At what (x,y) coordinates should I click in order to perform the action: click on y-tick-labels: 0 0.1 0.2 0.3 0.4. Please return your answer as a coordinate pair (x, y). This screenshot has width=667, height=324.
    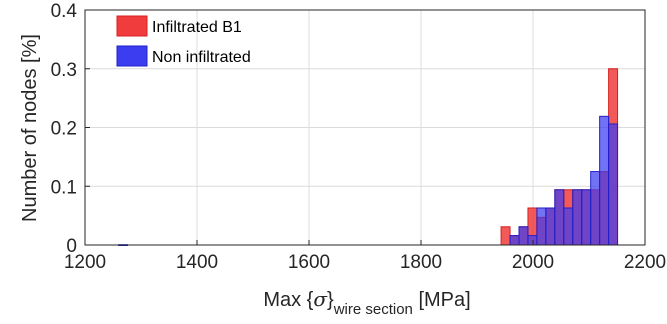
    Looking at the image, I should click on (64, 129).